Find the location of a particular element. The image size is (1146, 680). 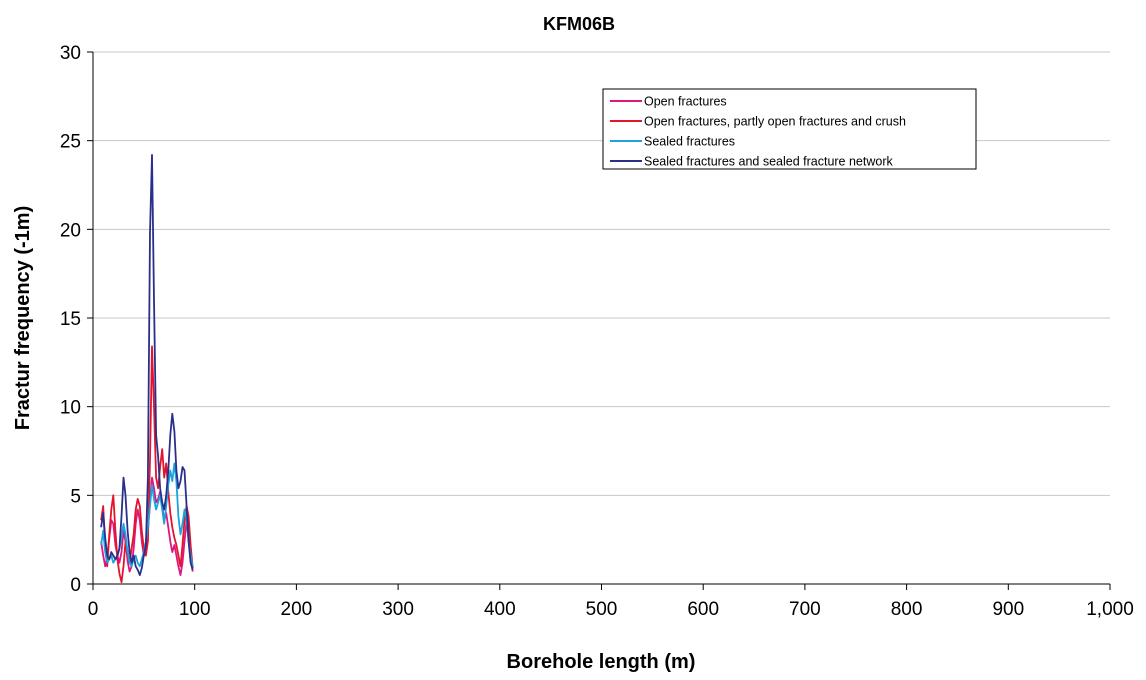

series-lines is located at coordinates (147, 368).